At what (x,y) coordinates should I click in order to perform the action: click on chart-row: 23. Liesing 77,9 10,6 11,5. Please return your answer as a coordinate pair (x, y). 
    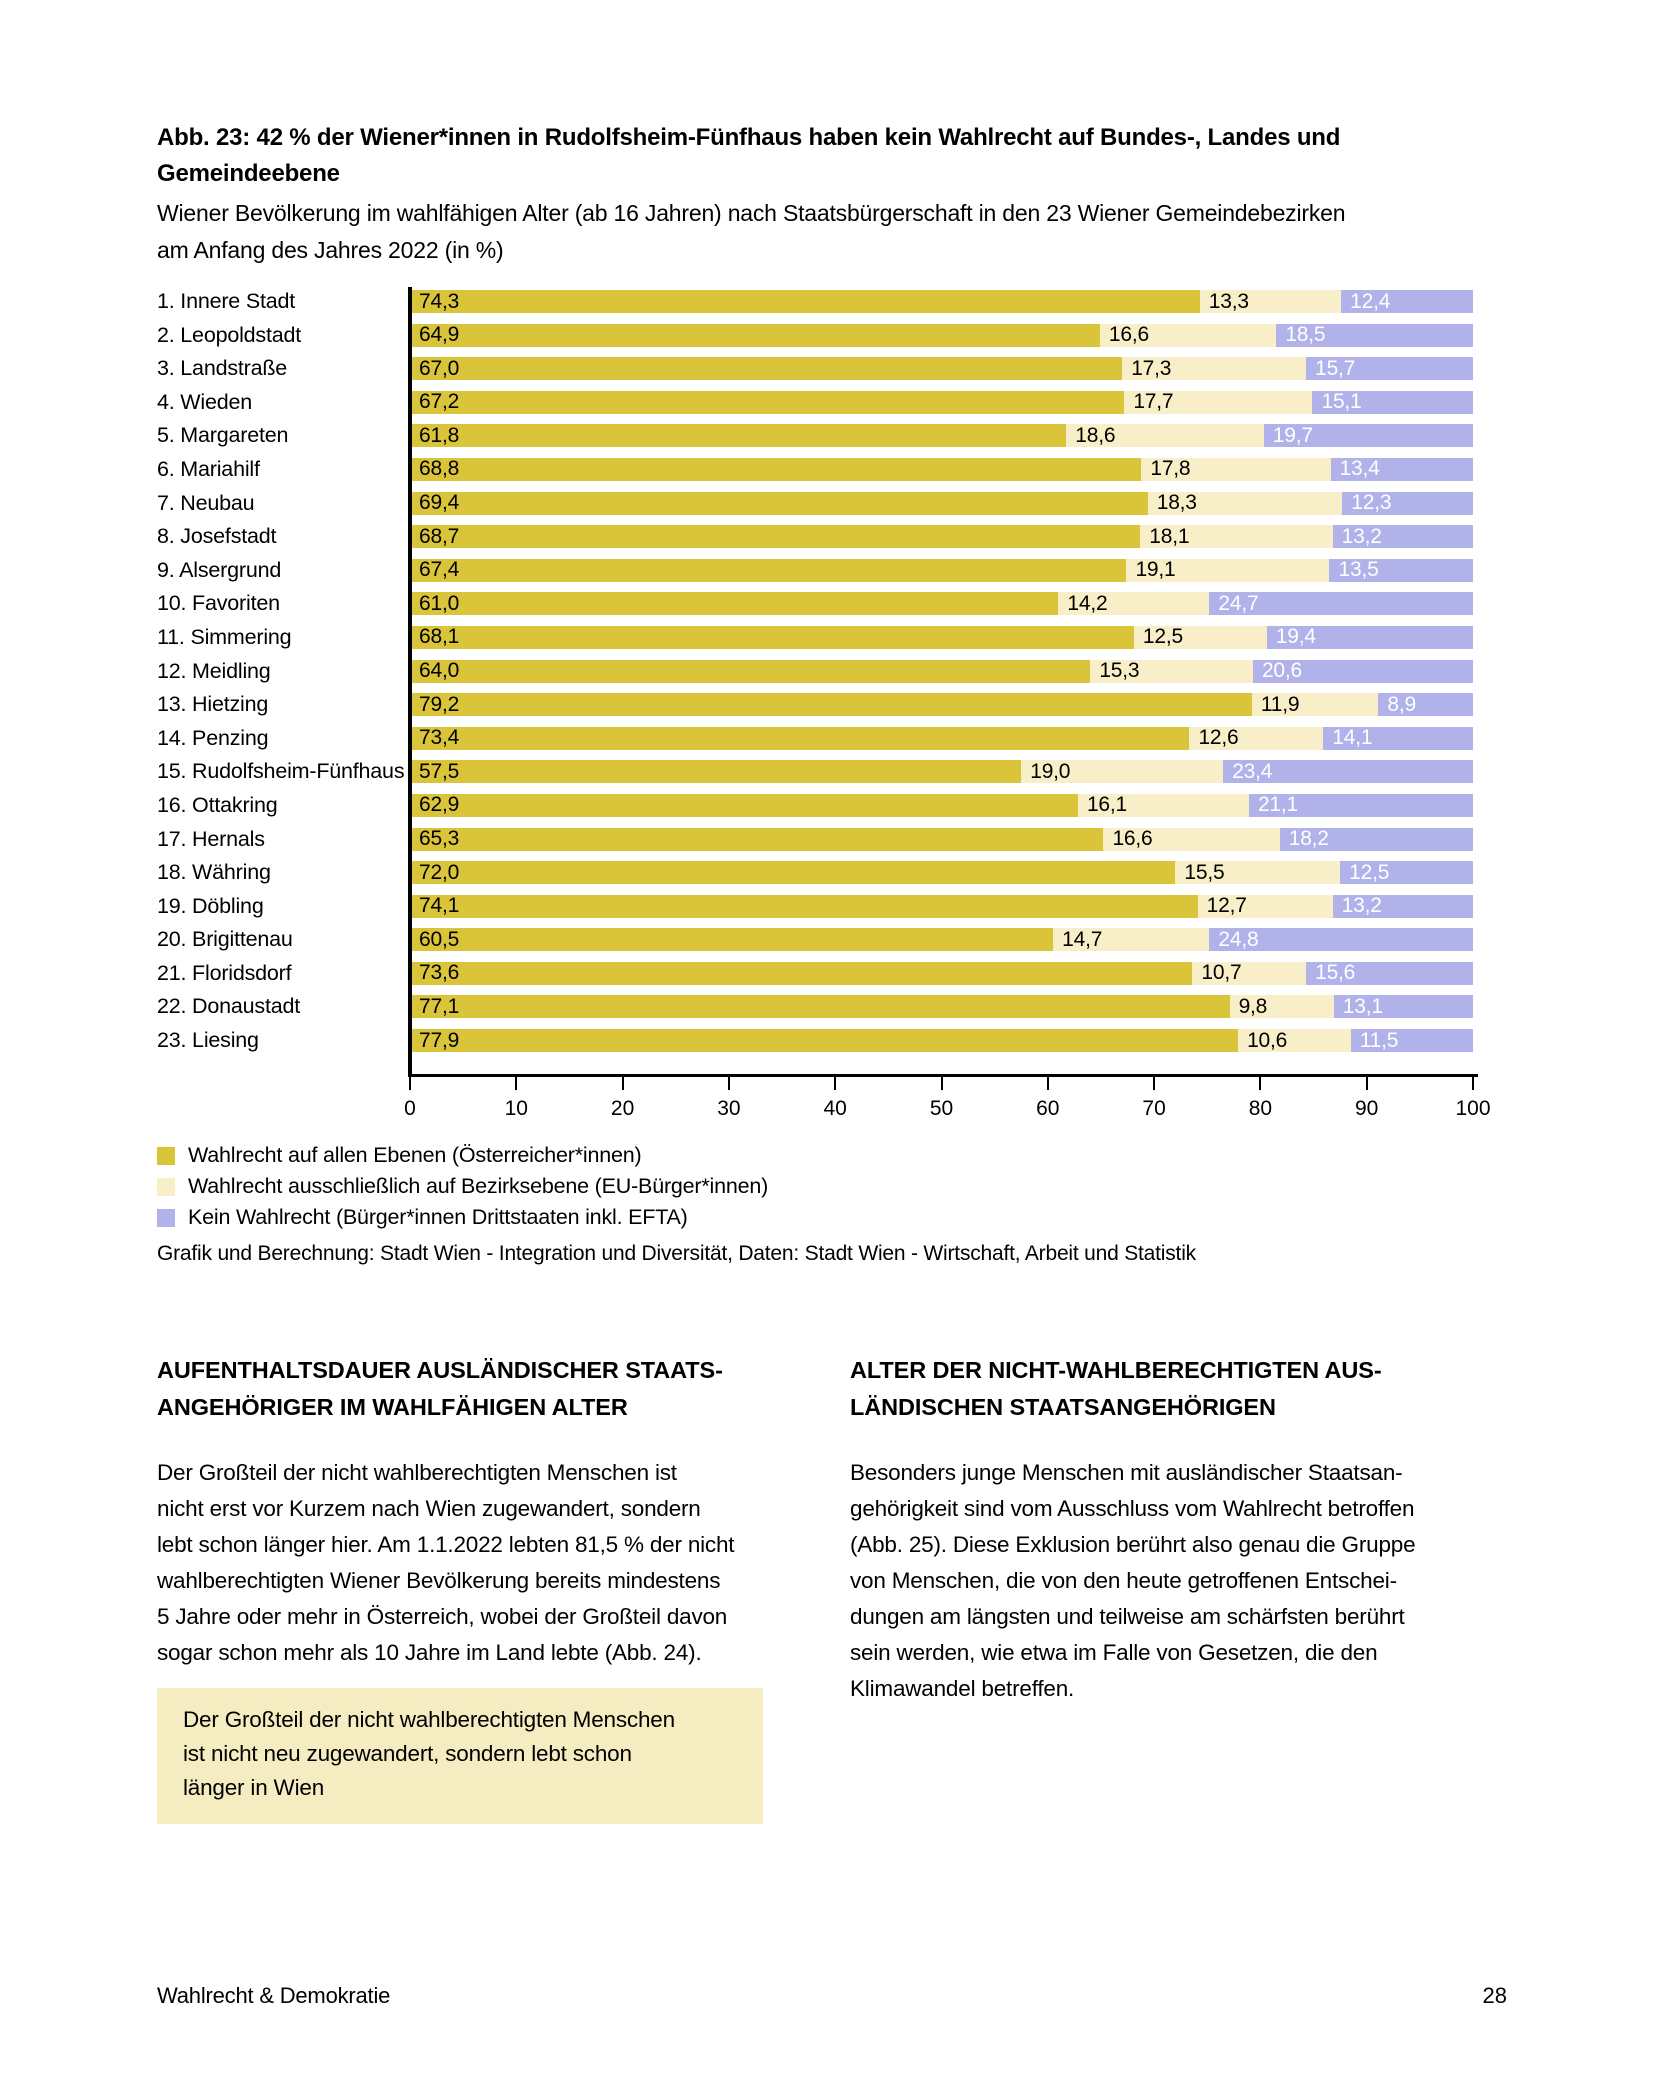
    Looking at the image, I should click on (815, 1040).